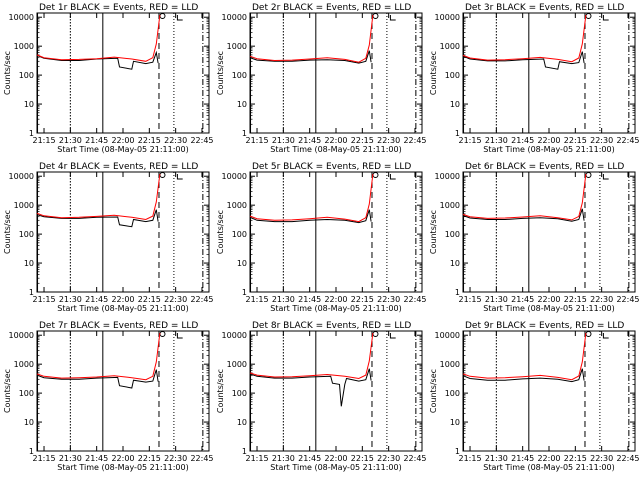 The width and height of the screenshot is (640, 480). Describe the element at coordinates (331, 326) in the screenshot. I see `panel-title: Det 8r BLACK = Events, RED = LLD` at that location.